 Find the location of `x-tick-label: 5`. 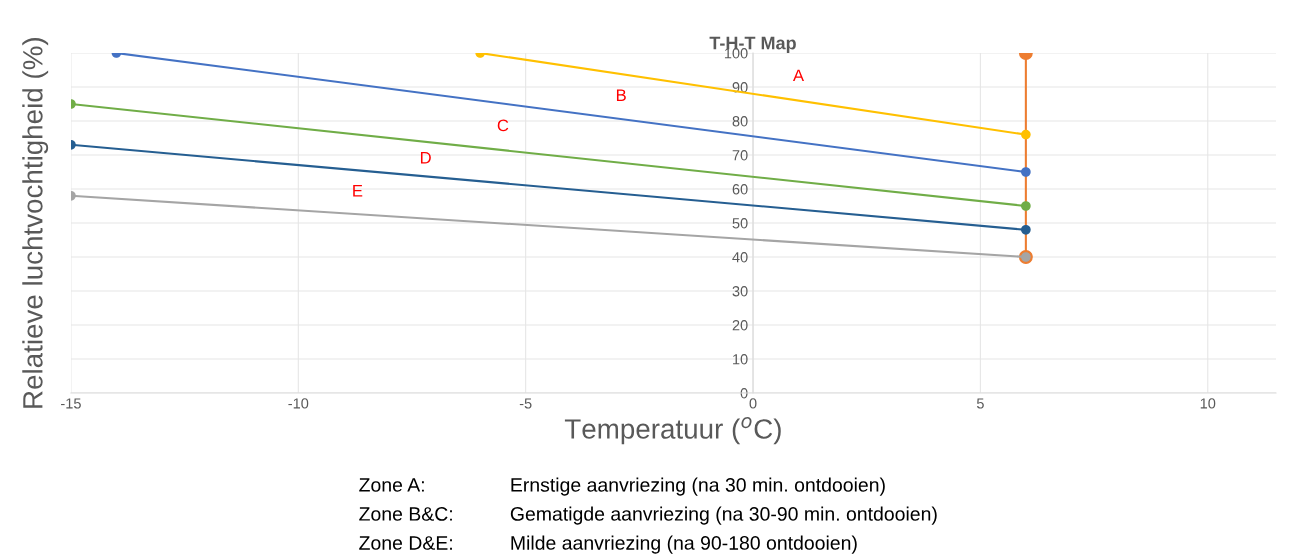

x-tick-label: 5 is located at coordinates (980, 403).